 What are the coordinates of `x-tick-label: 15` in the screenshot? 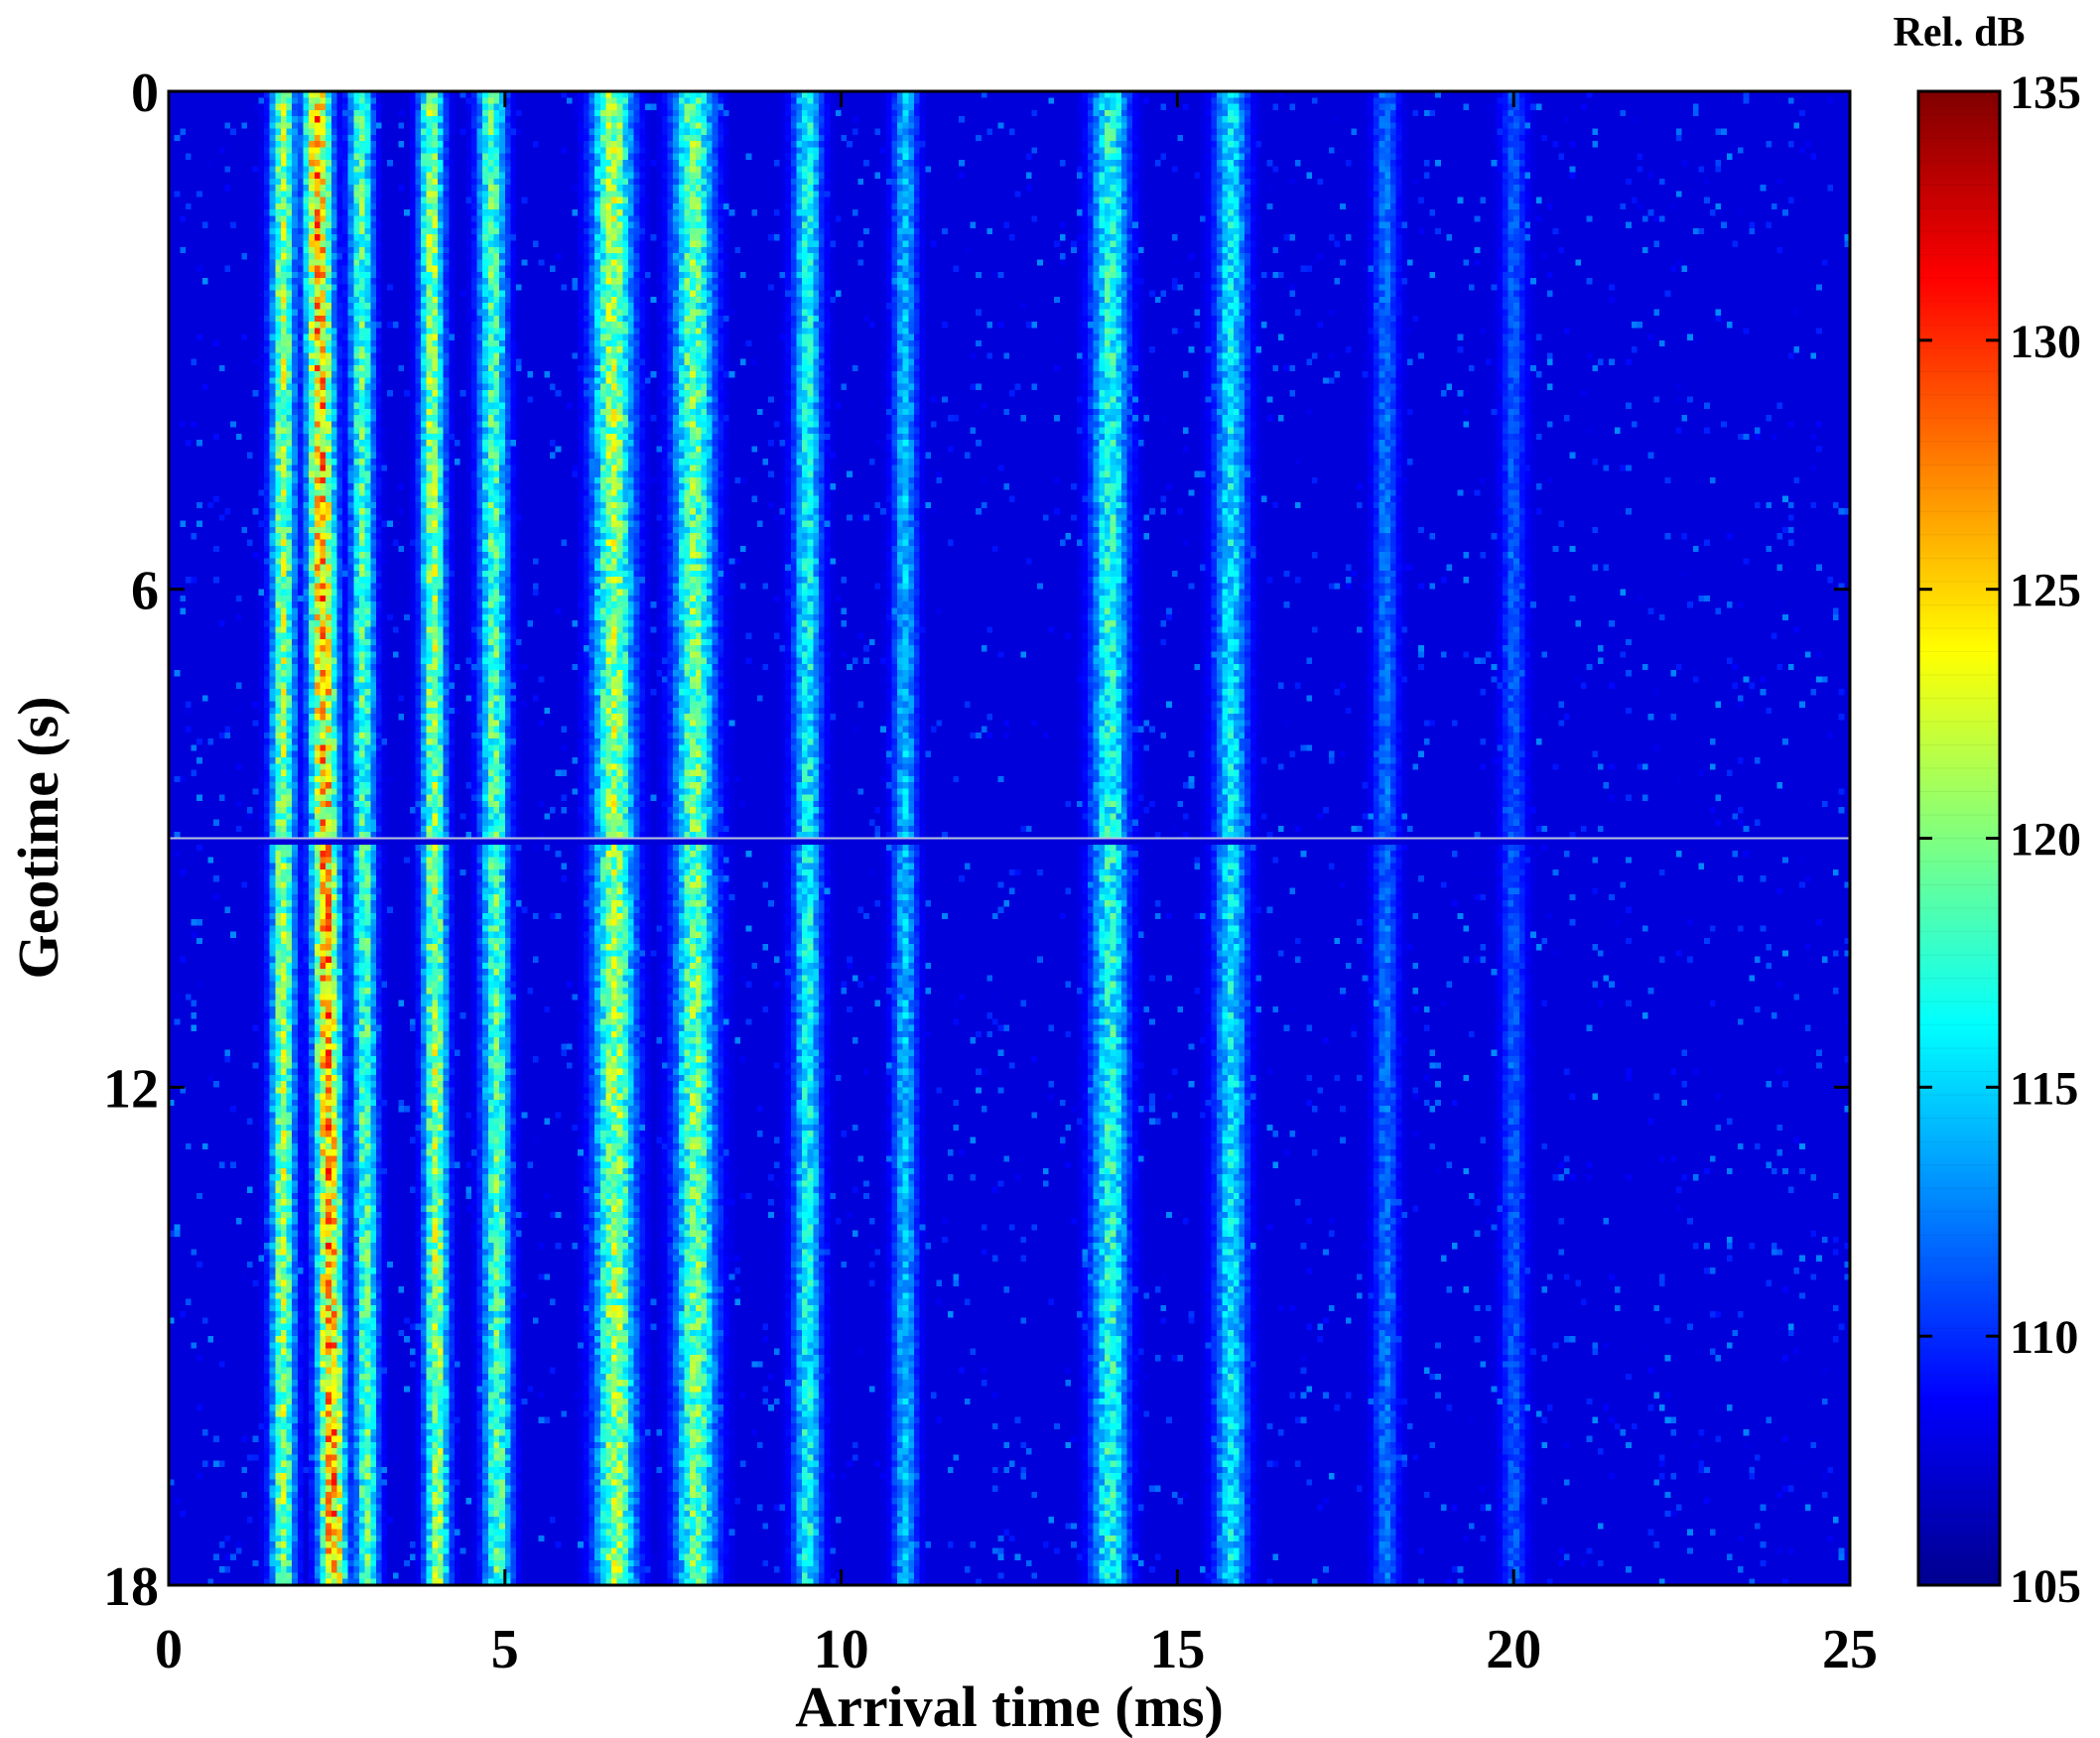 It's located at (1177, 1650).